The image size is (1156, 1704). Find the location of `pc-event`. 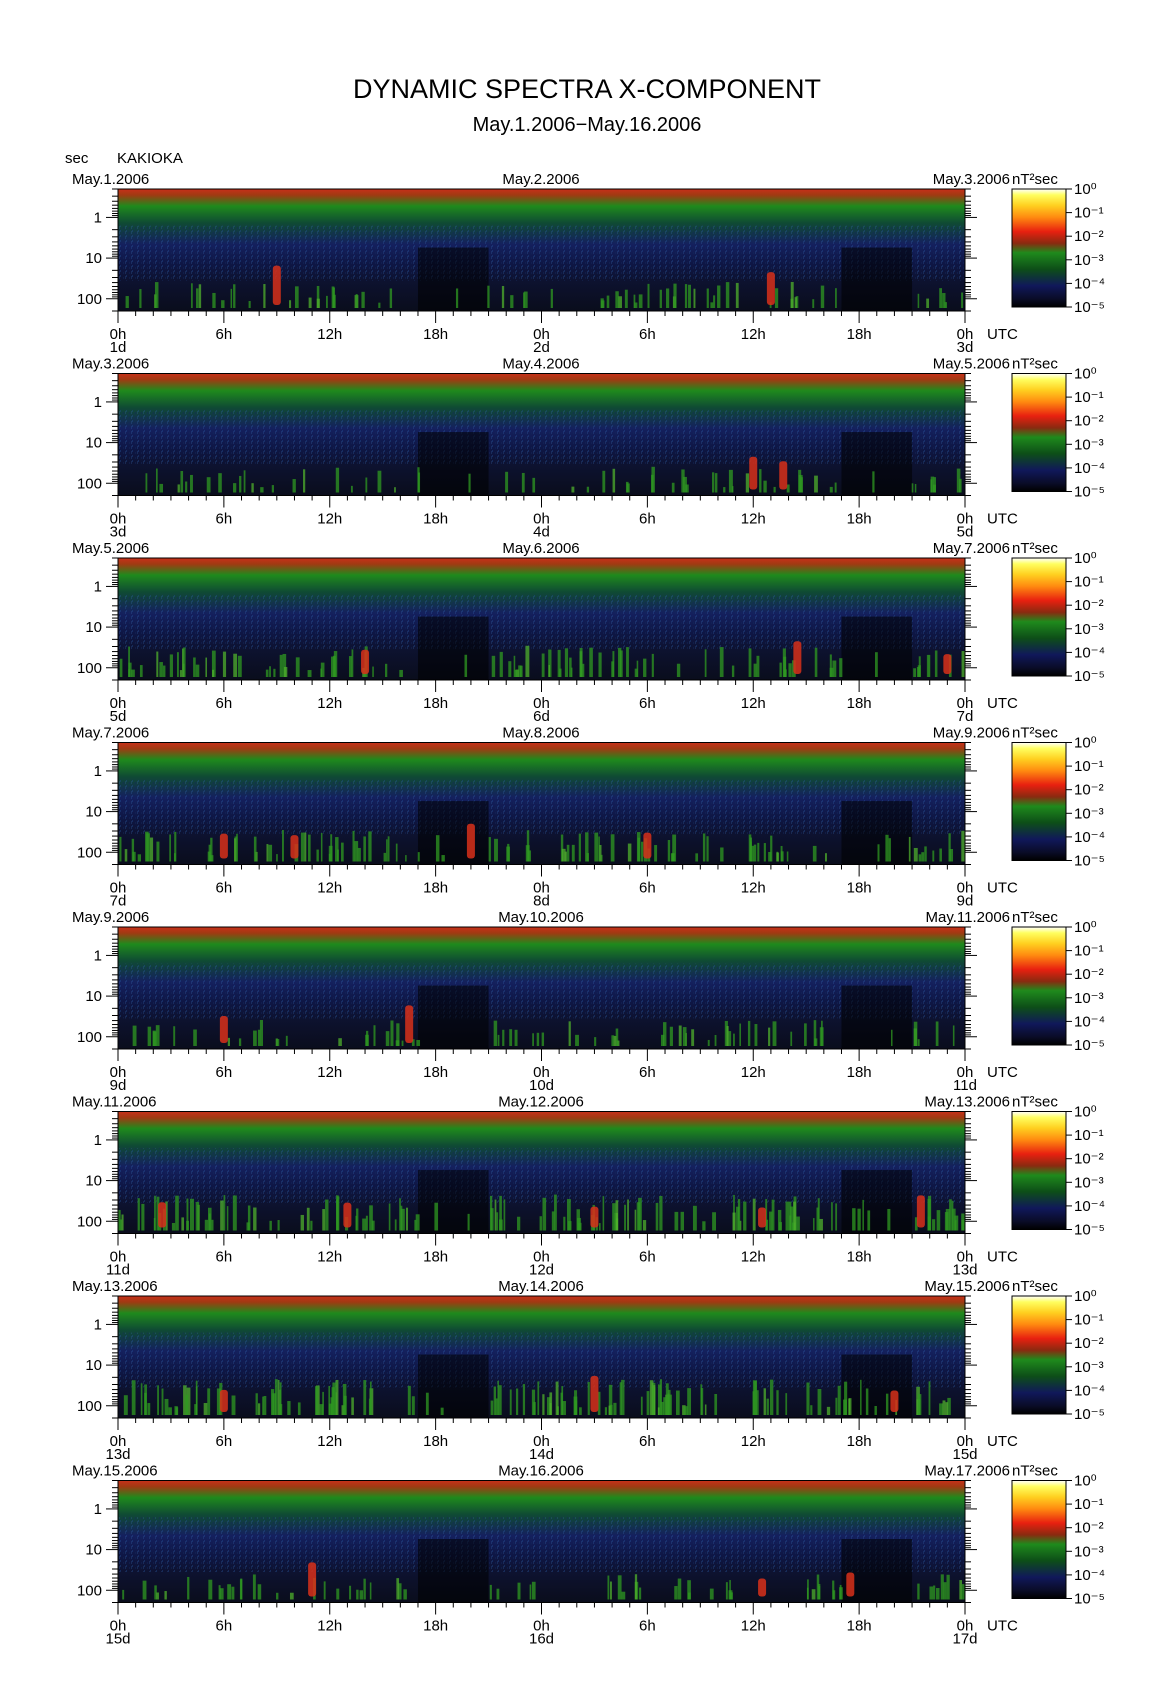

pc-event is located at coordinates (594, 1217).